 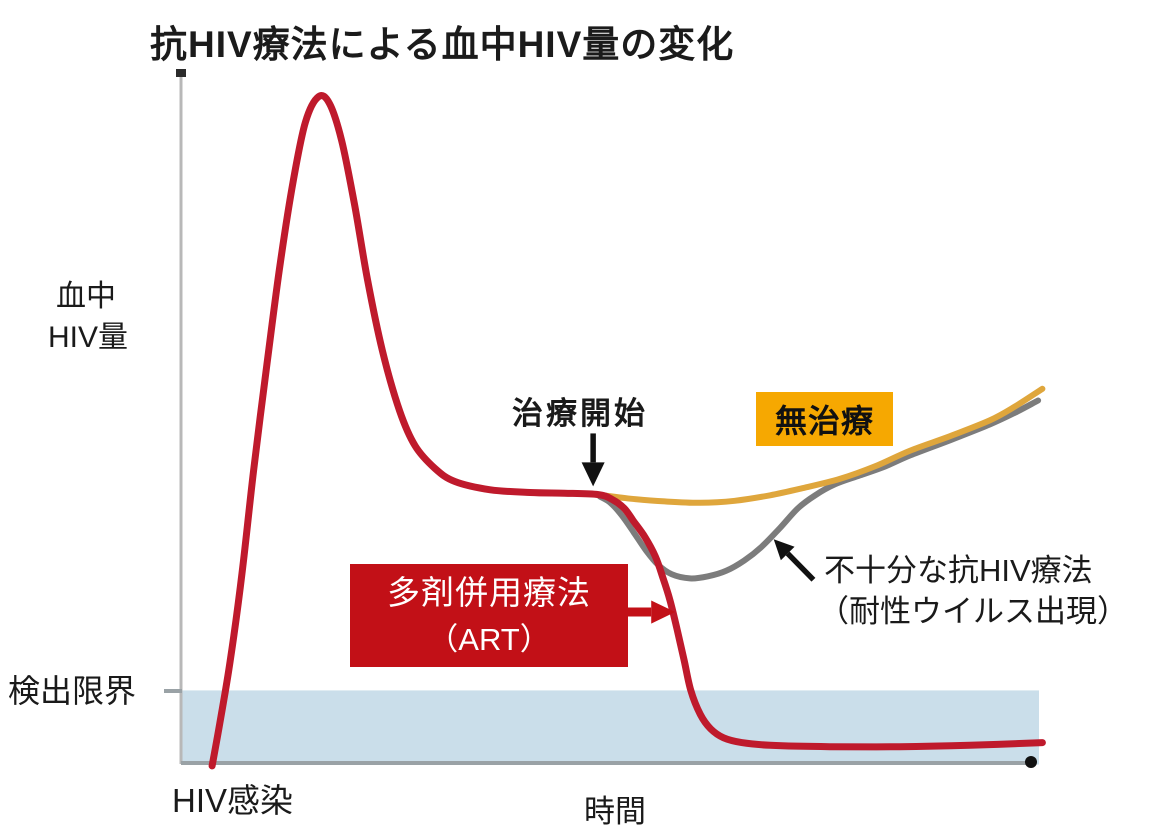 I want to click on insufficient-therapy-label: 不十分な抗HIV療法 （耐性ウイルス出現）, so click(x=973, y=591).